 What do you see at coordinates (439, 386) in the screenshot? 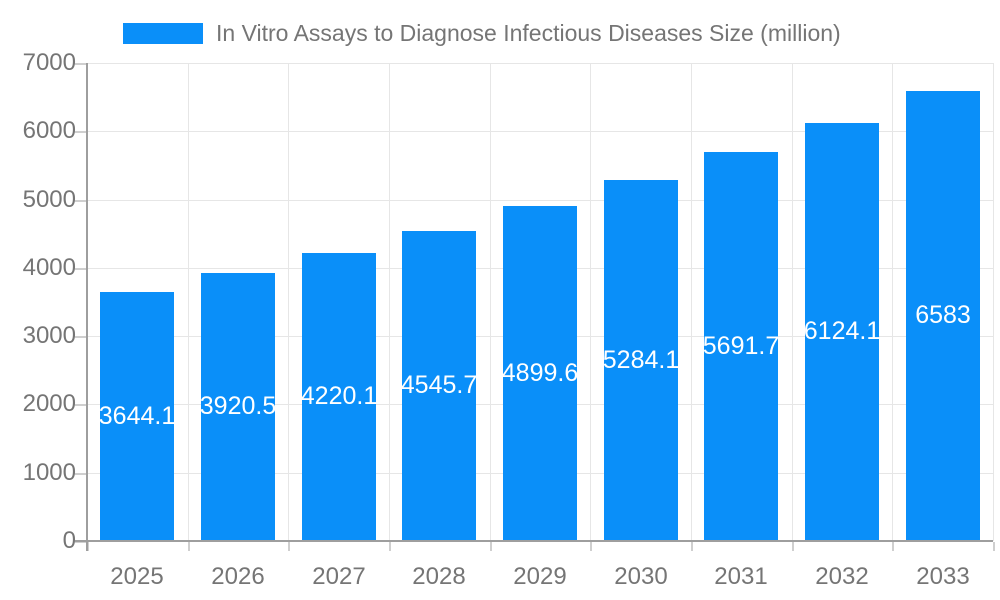
I see `bar-2028` at bounding box center [439, 386].